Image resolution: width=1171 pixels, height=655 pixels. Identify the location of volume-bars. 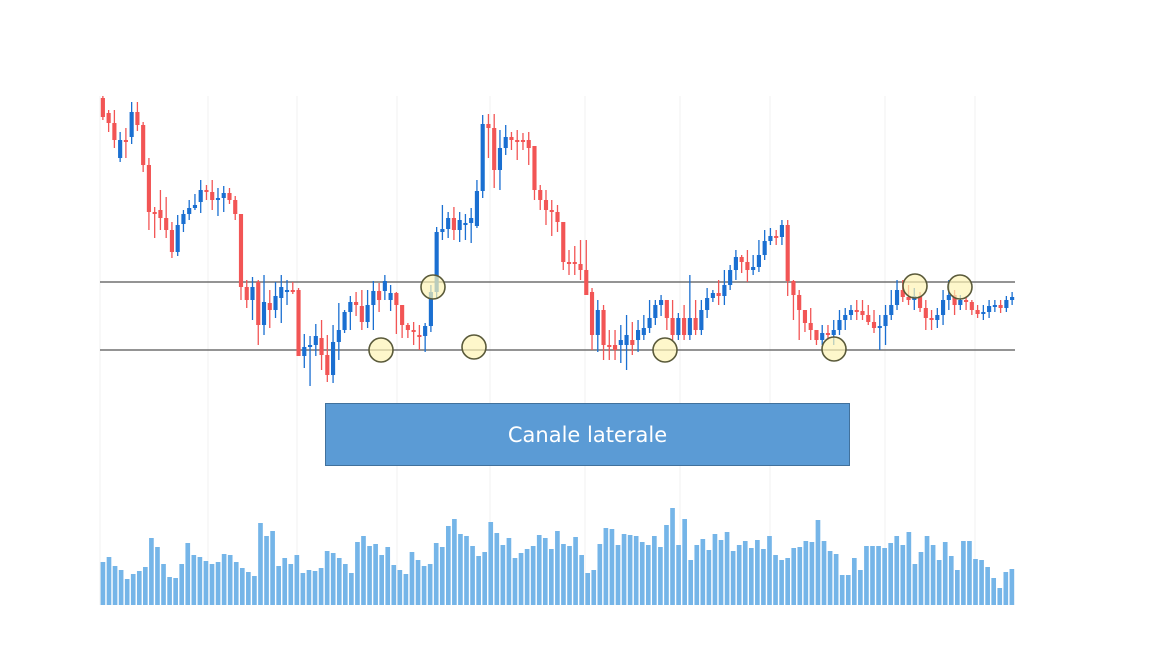
(557, 556).